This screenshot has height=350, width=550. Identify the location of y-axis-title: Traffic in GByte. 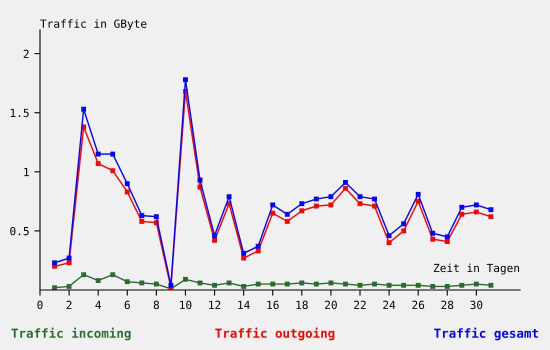
(93, 24).